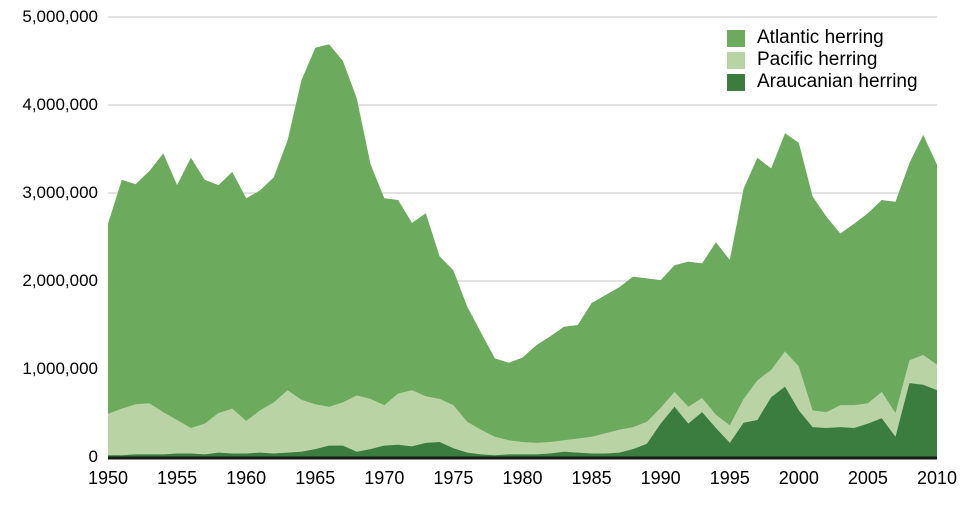 The height and width of the screenshot is (505, 960). Describe the element at coordinates (867, 478) in the screenshot. I see `x-axis-tick-label: 2005` at that location.